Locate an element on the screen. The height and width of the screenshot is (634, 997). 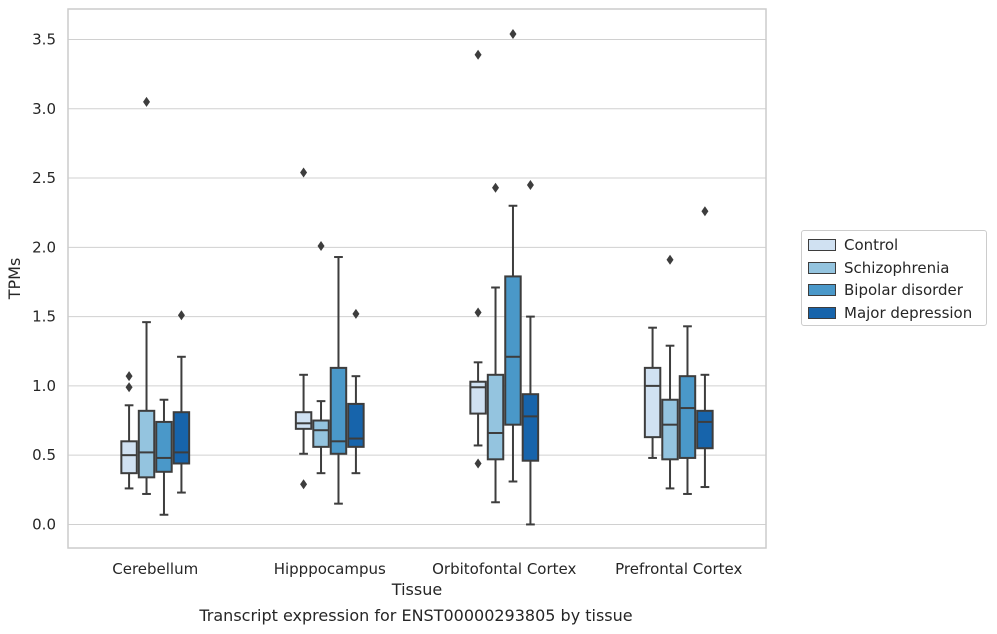
box-schizophrenia-hipppocampus is located at coordinates (321, 433).